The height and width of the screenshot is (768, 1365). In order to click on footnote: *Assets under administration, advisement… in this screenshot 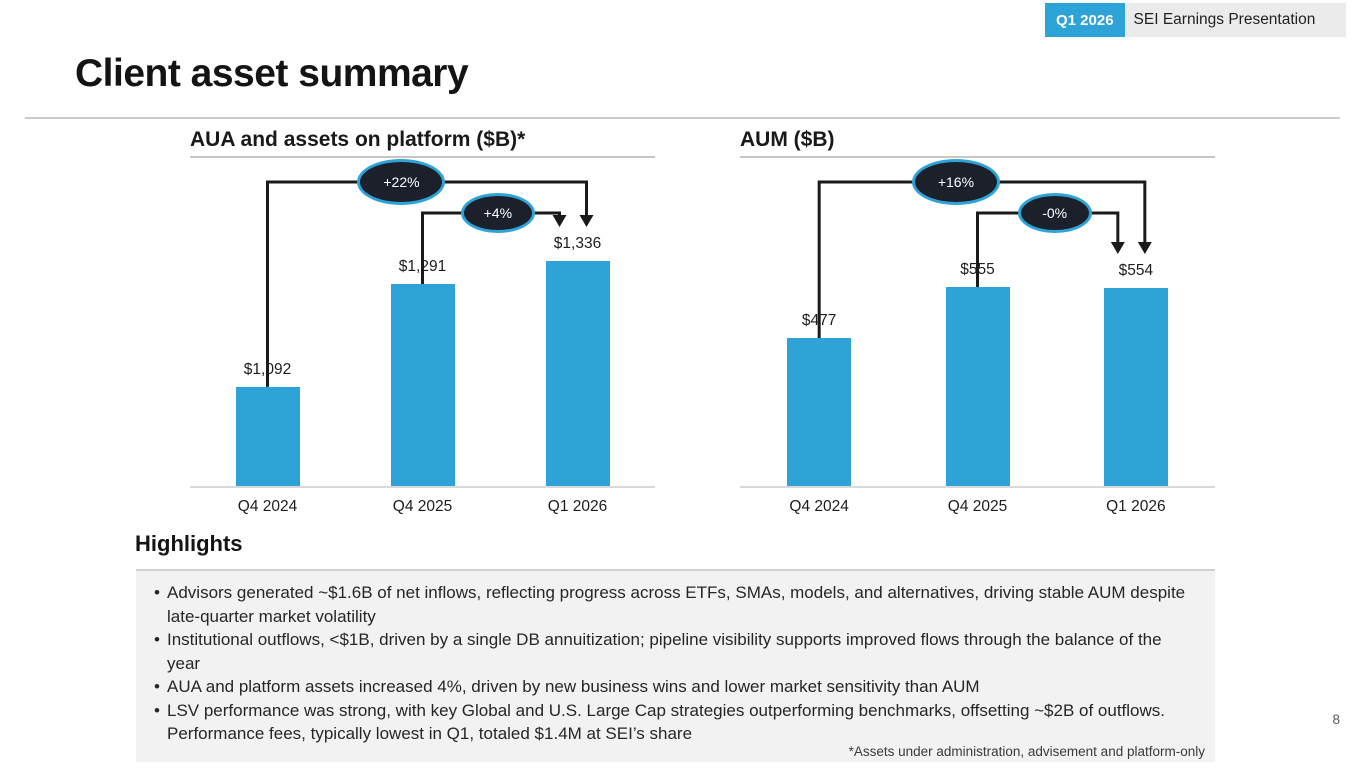, I will do `click(1026, 751)`.